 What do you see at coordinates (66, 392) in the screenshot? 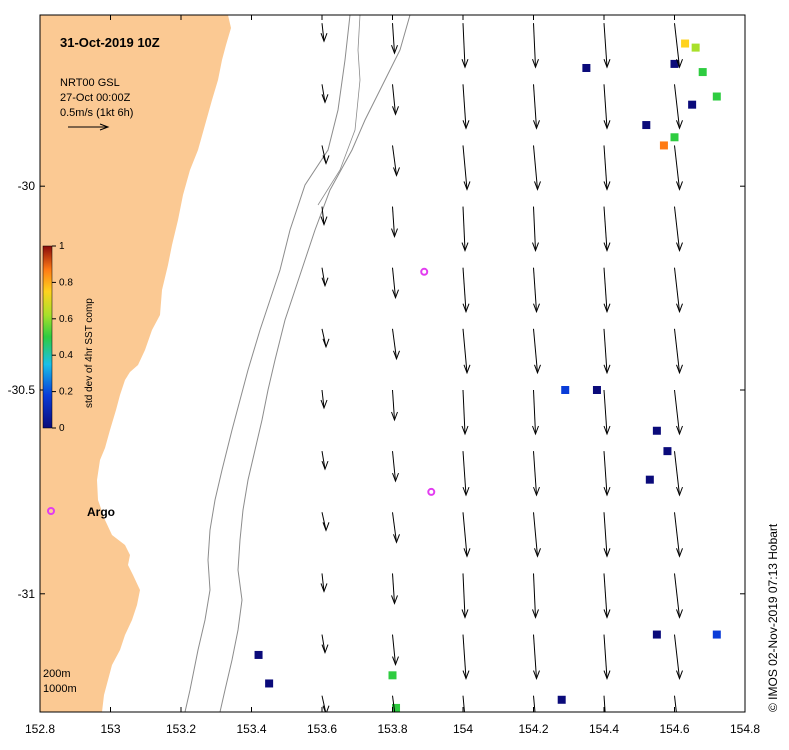
I see `colorbar-tick-label: 0.2` at bounding box center [66, 392].